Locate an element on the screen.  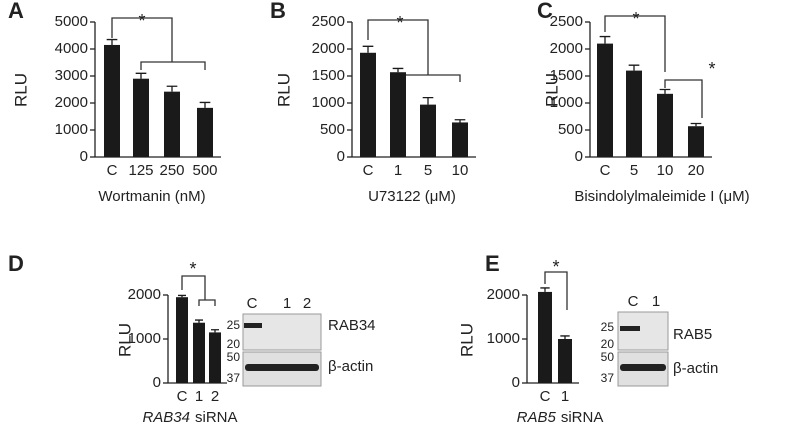
x-axis-label-gene: RAB34 is located at coordinates (166, 417).